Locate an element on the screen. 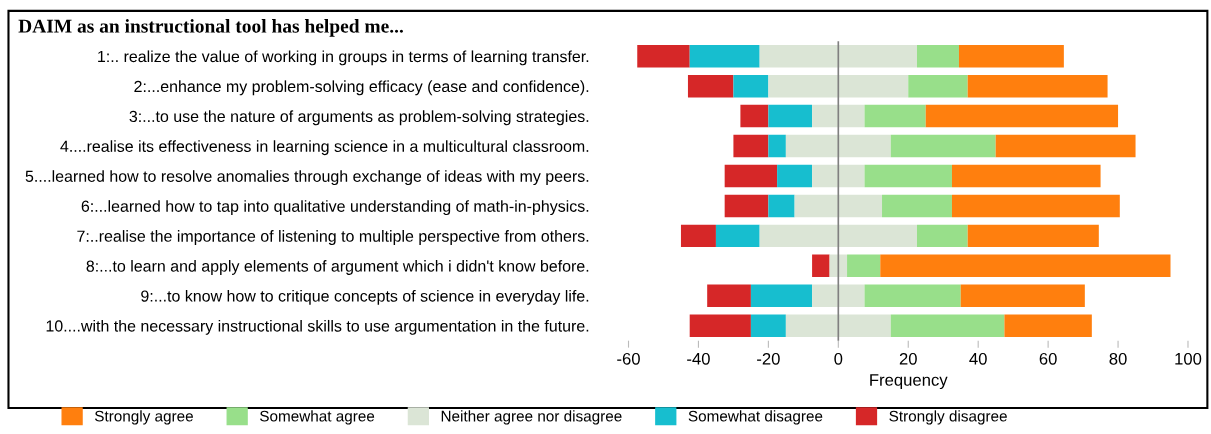 The width and height of the screenshot is (1211, 434). y-tick-label: 10....with the necessary instructional skills to use argumentation in the future. is located at coordinates (317, 327).